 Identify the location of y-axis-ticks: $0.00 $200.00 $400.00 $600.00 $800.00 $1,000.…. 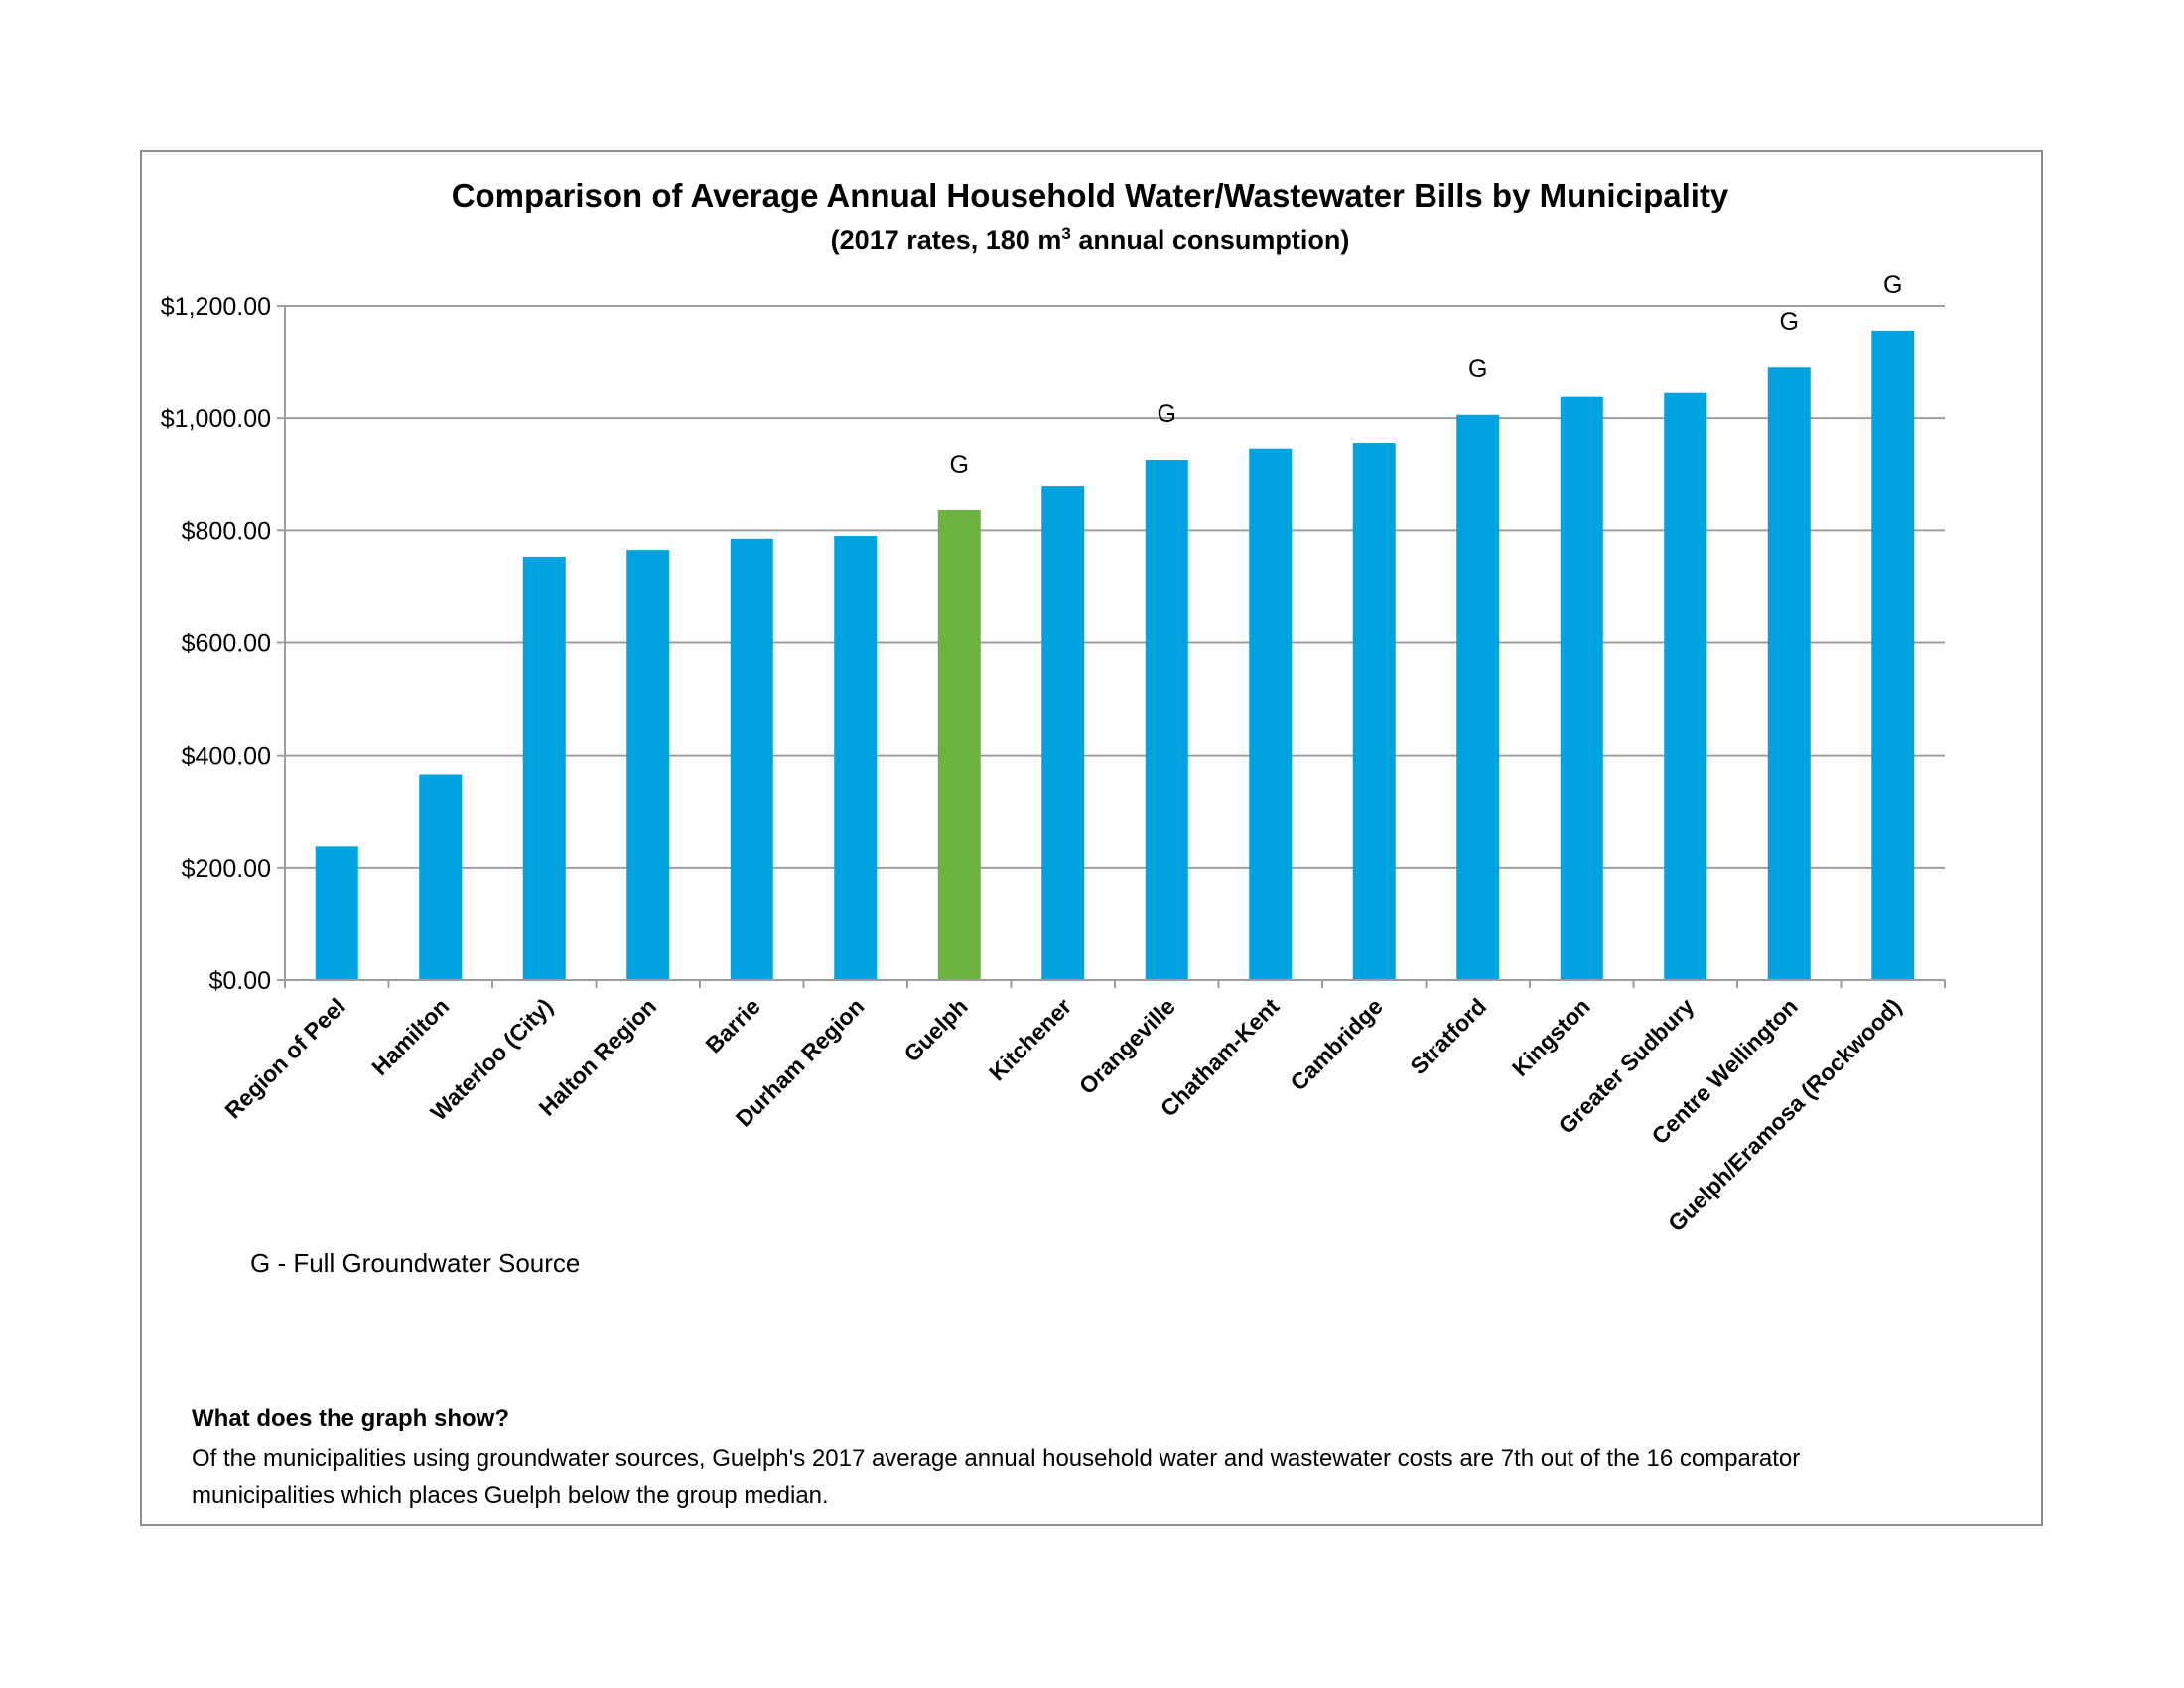
(223, 644).